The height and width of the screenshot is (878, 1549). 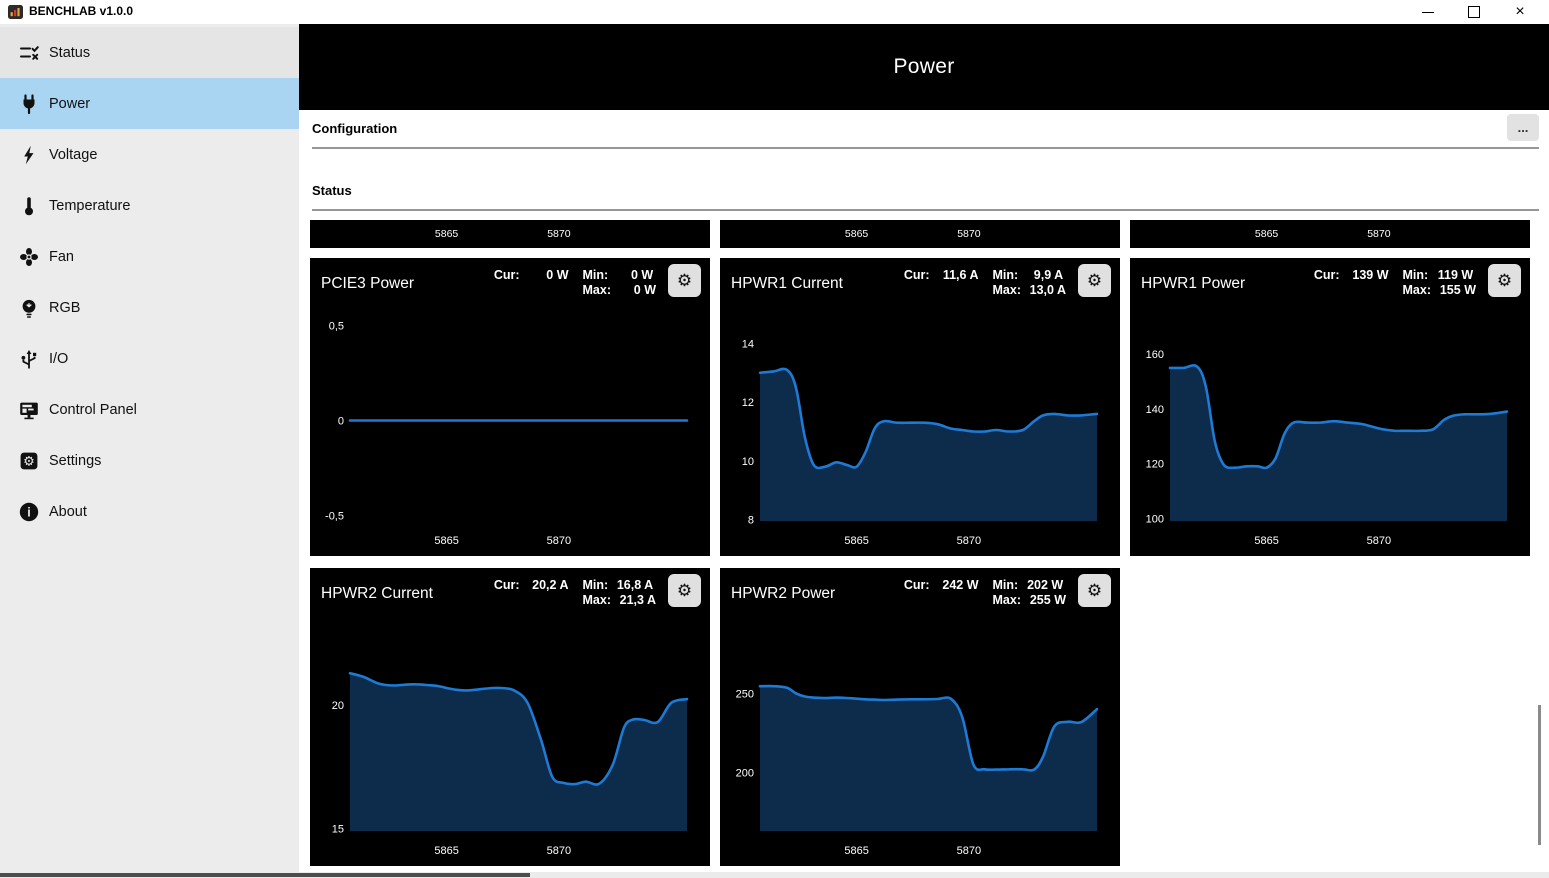 I want to click on y-axis-tick-label: 200, so click(x=745, y=773).